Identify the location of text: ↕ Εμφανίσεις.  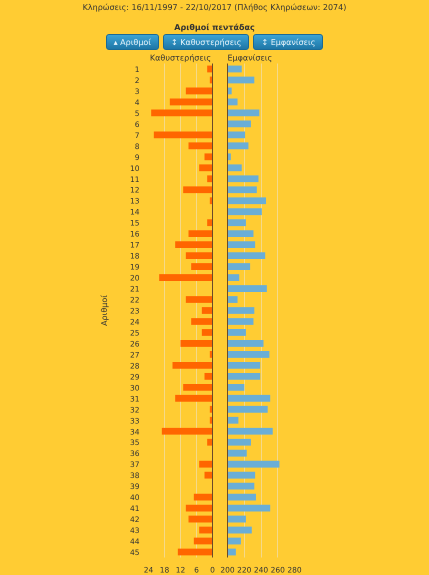
(288, 42).